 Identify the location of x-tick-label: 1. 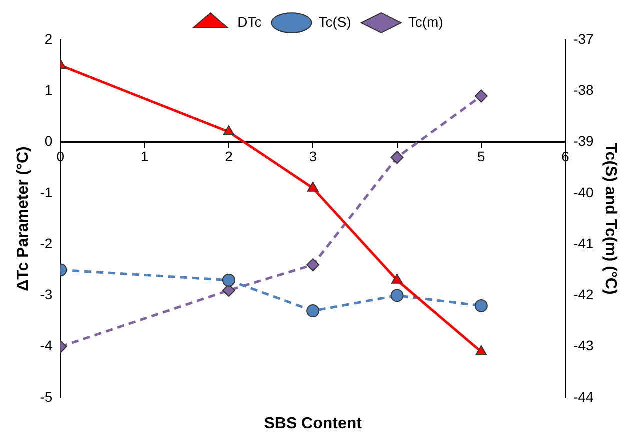
(144, 156).